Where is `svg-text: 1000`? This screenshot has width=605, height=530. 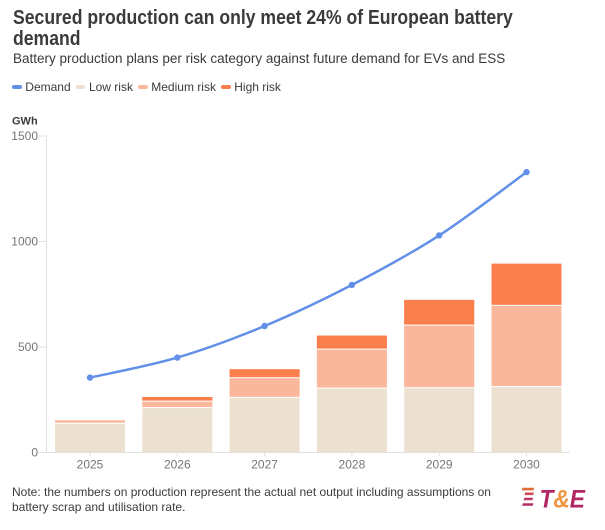 svg-text: 1000 is located at coordinates (24, 242).